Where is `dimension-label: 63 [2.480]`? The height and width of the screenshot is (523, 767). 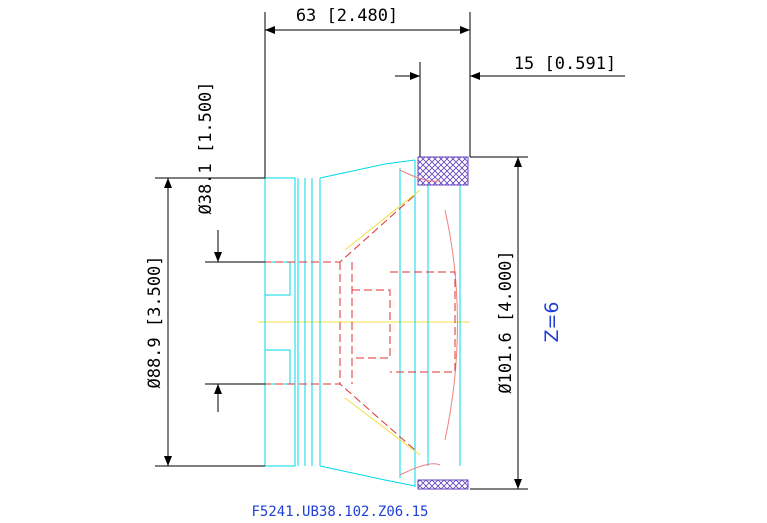 dimension-label: 63 [2.480] is located at coordinates (347, 16).